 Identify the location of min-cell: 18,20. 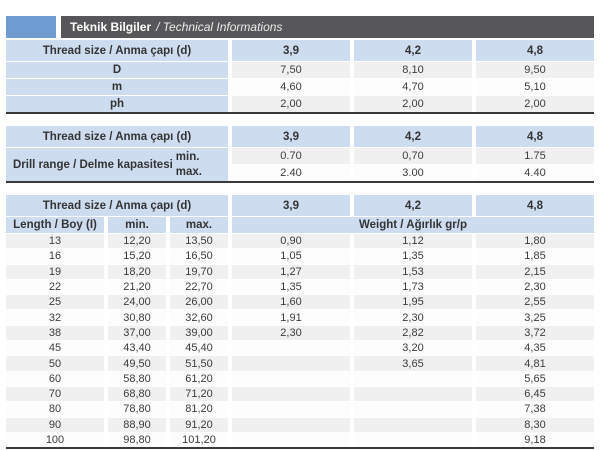
(137, 271).